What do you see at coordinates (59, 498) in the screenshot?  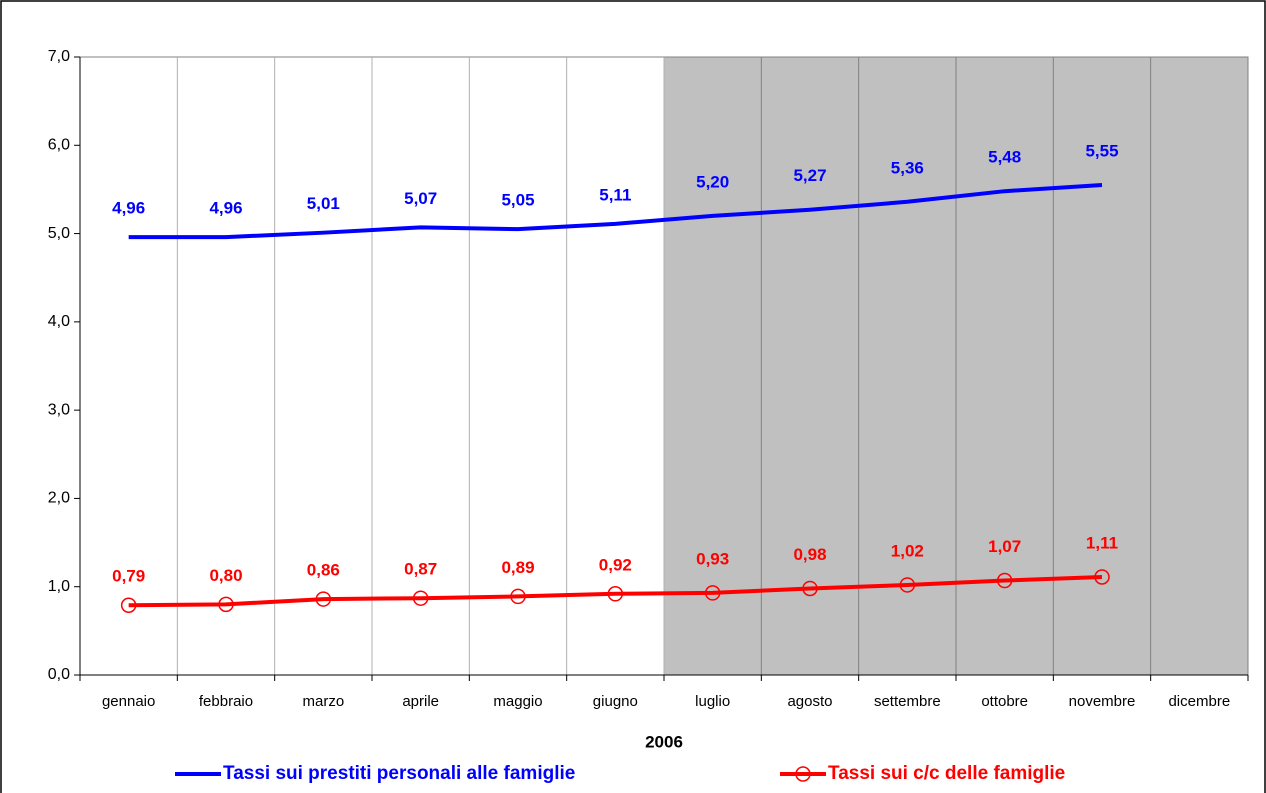 I see `y-tick-label: 2,0` at bounding box center [59, 498].